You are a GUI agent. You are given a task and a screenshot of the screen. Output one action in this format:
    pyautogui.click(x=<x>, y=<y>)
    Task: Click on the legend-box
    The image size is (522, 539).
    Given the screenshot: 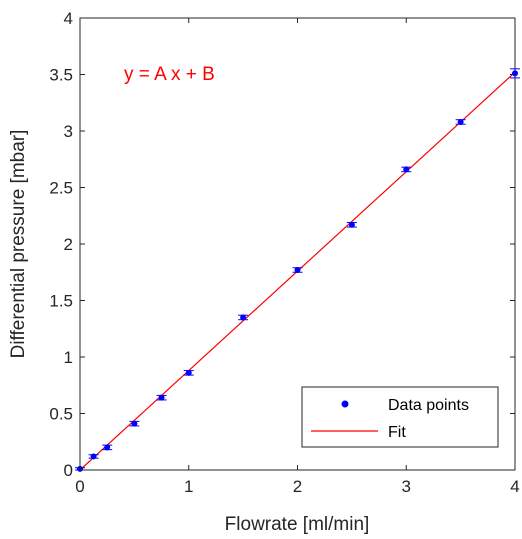 What is the action you would take?
    pyautogui.click(x=400, y=417)
    